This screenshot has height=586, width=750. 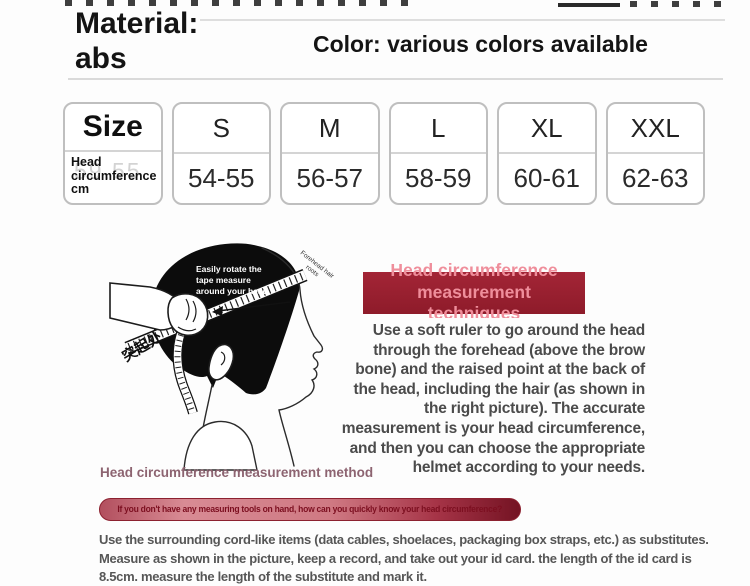 I want to click on size-table-title: Size, so click(x=112, y=127).